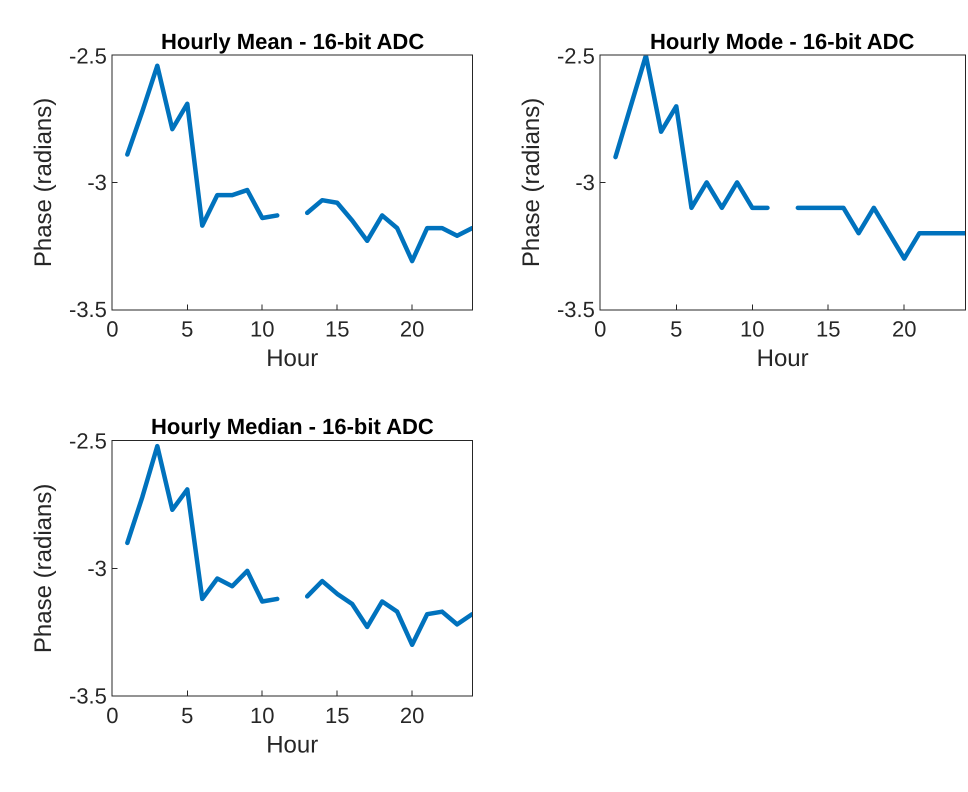 The height and width of the screenshot is (792, 968). I want to click on chart-title: Hourly Mean - 16-bit ADC, so click(292, 41).